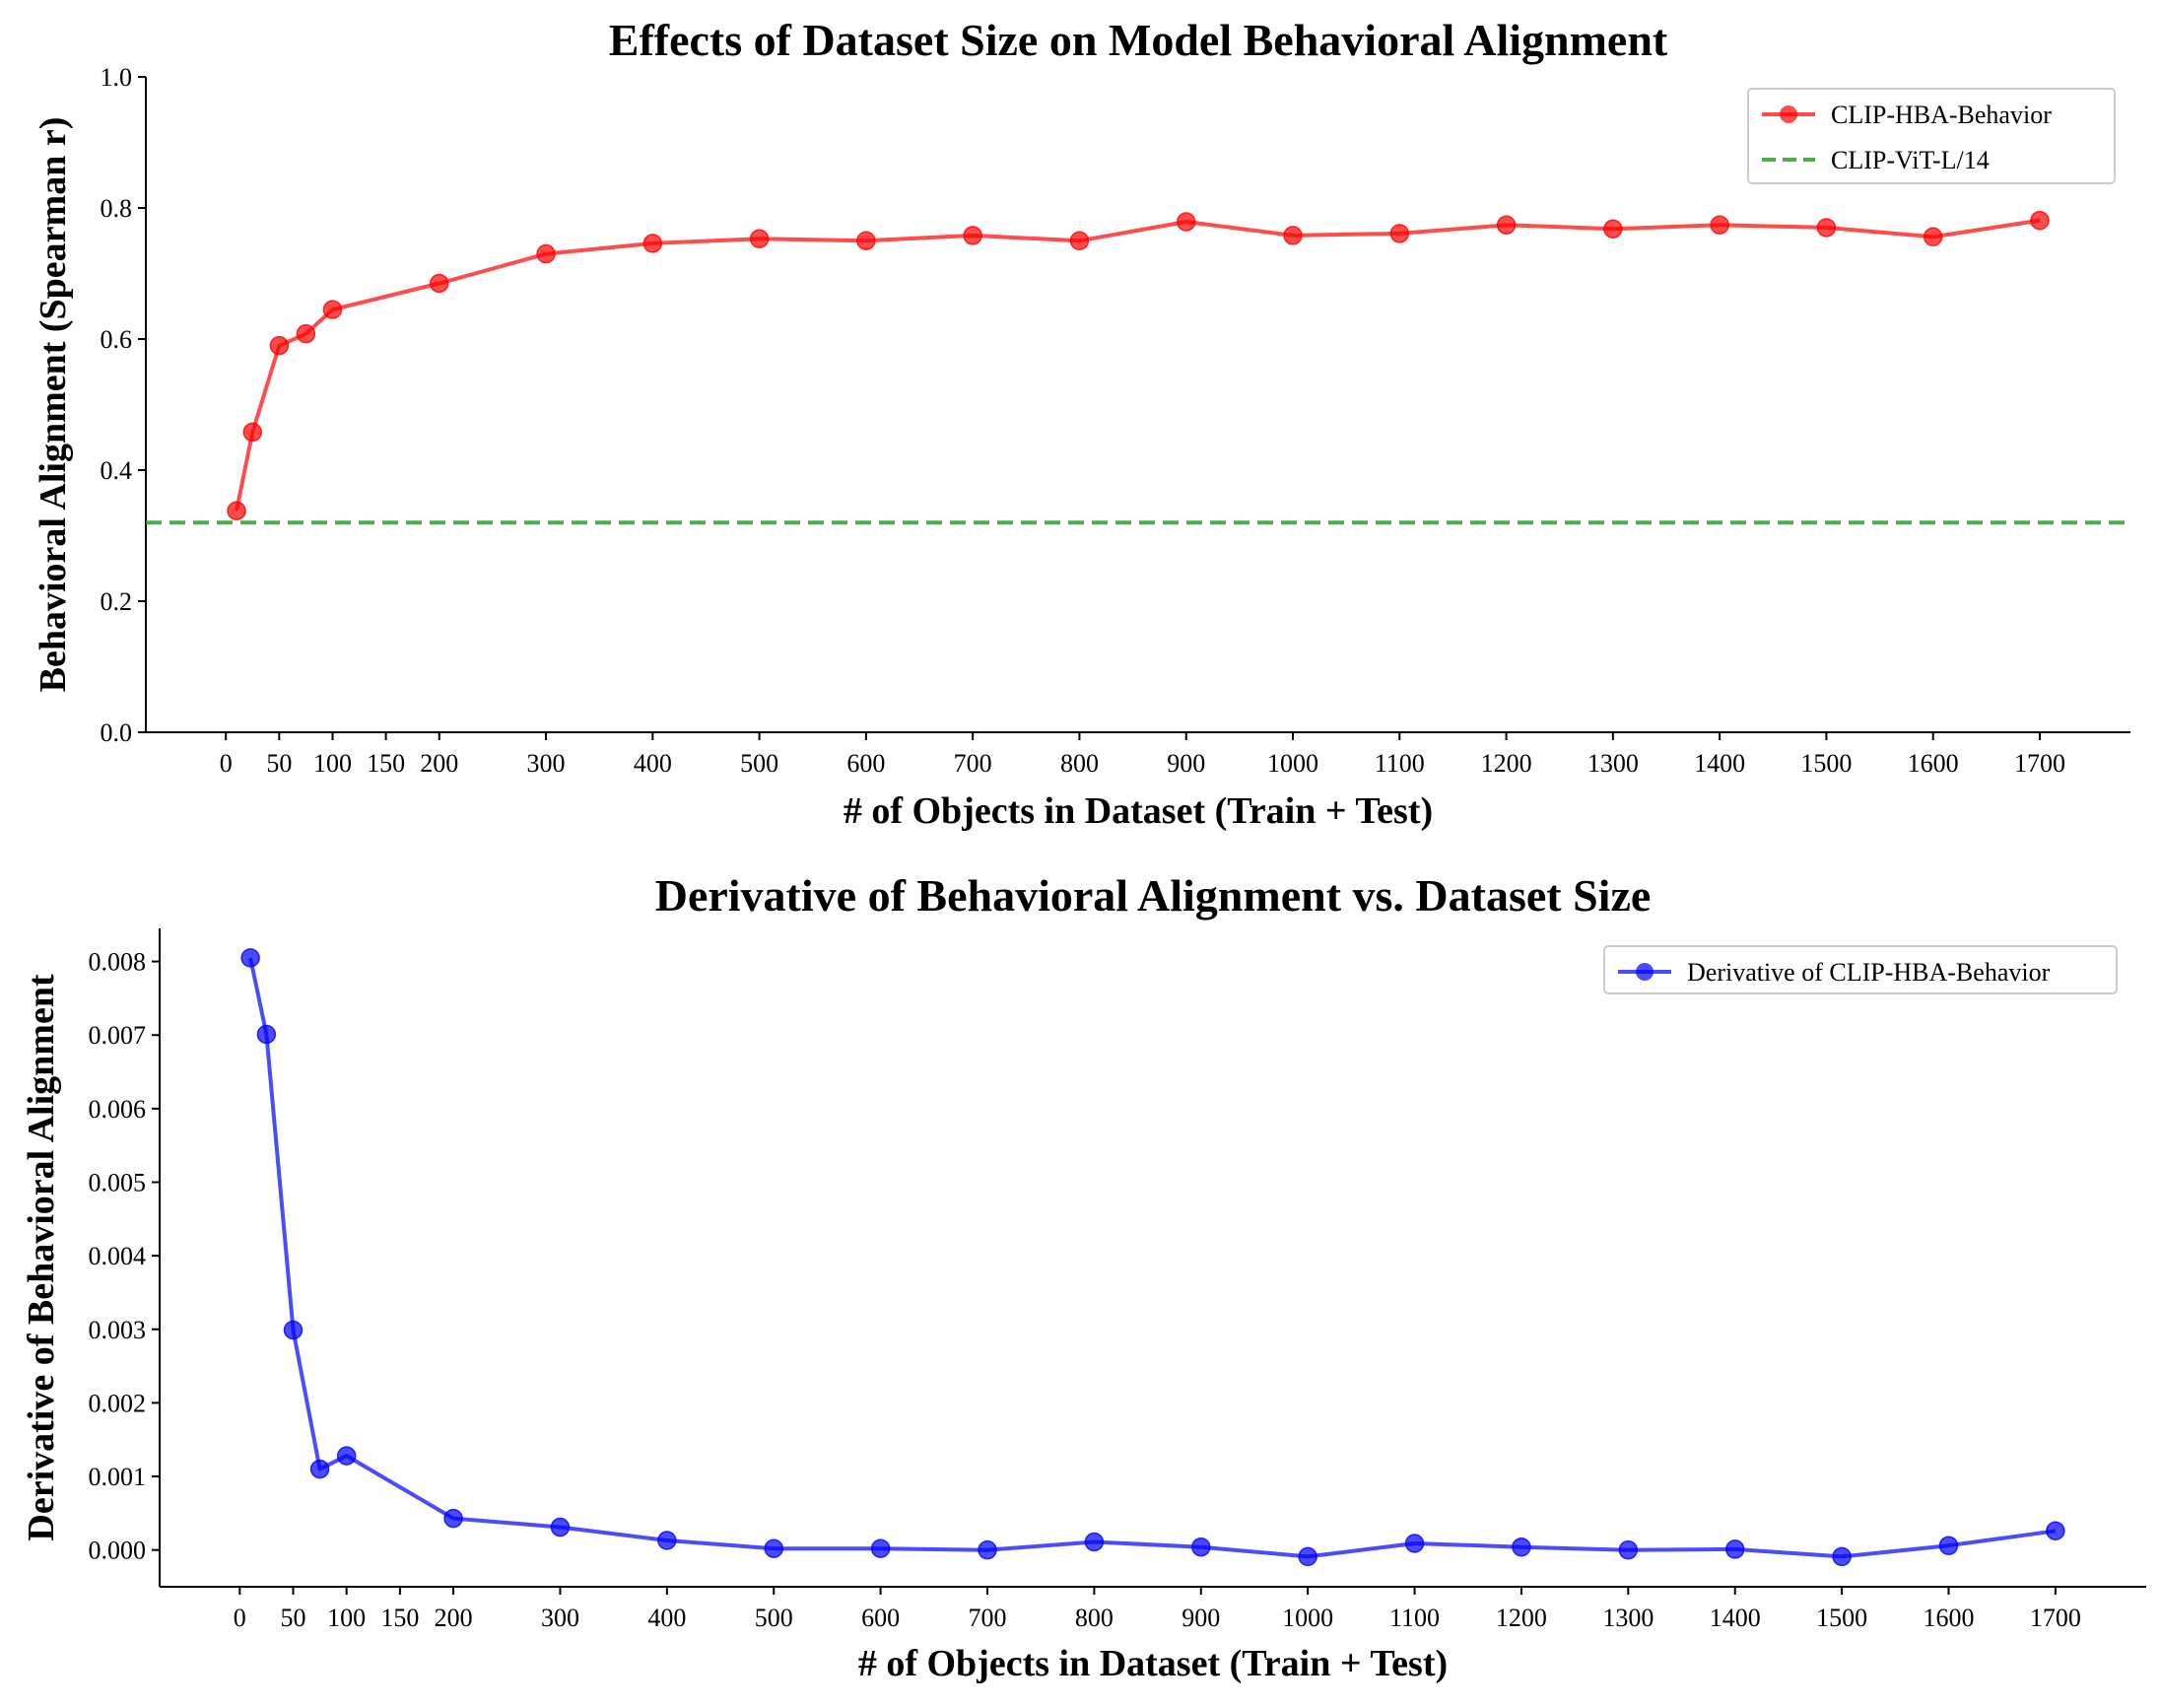 Image resolution: width=2161 pixels, height=1708 pixels. I want to click on y-tick-label: 0.006, so click(118, 1109).